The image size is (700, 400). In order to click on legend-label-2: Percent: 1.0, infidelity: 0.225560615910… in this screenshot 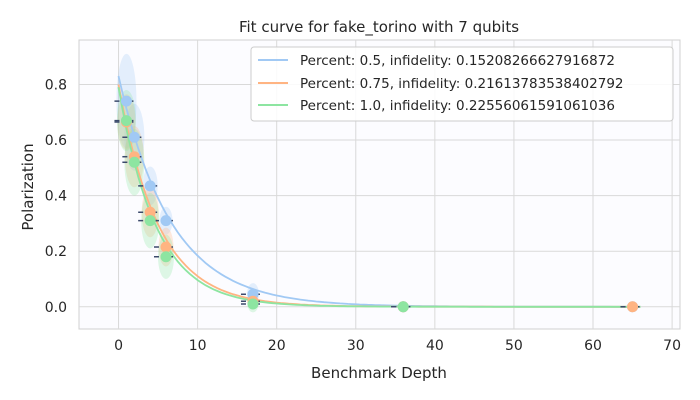, I will do `click(457, 106)`.